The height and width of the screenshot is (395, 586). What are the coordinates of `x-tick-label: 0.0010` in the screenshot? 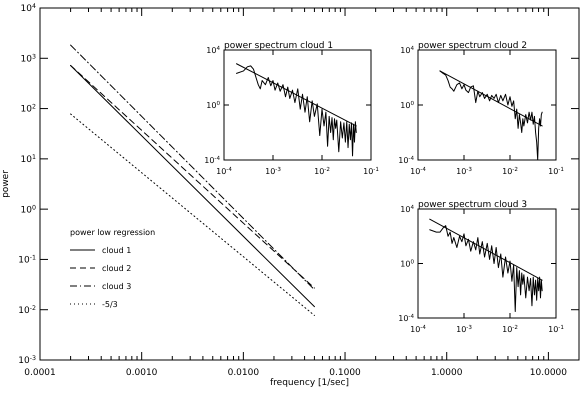 It's located at (142, 373).